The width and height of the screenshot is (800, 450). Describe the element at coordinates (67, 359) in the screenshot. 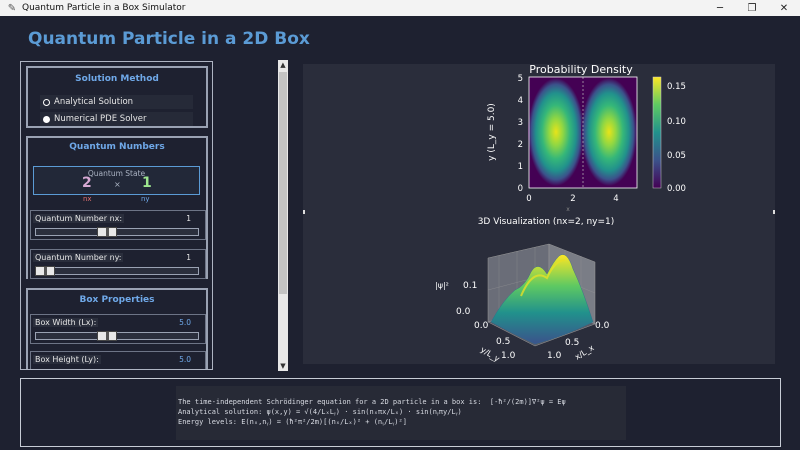

I see `height-slider-label: Box Height (Ly):` at that location.